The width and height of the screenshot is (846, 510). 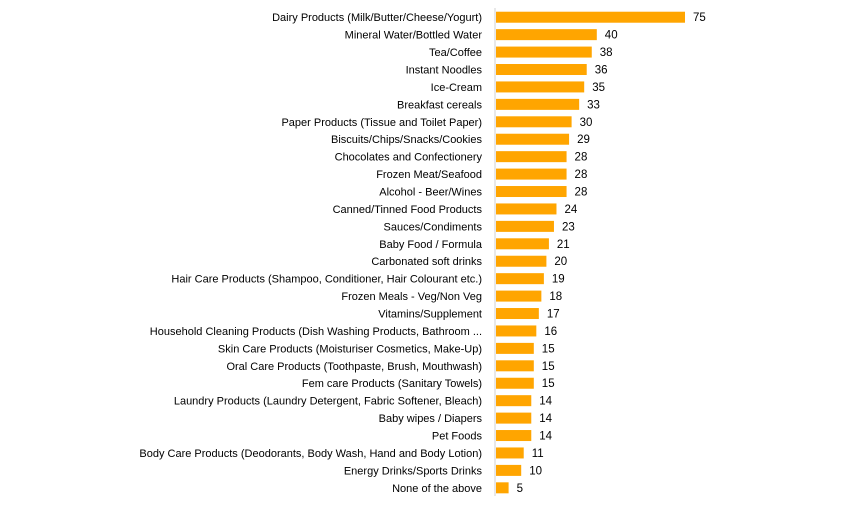 What do you see at coordinates (431, 419) in the screenshot?
I see `category-label: Baby wipes / Diapers` at bounding box center [431, 419].